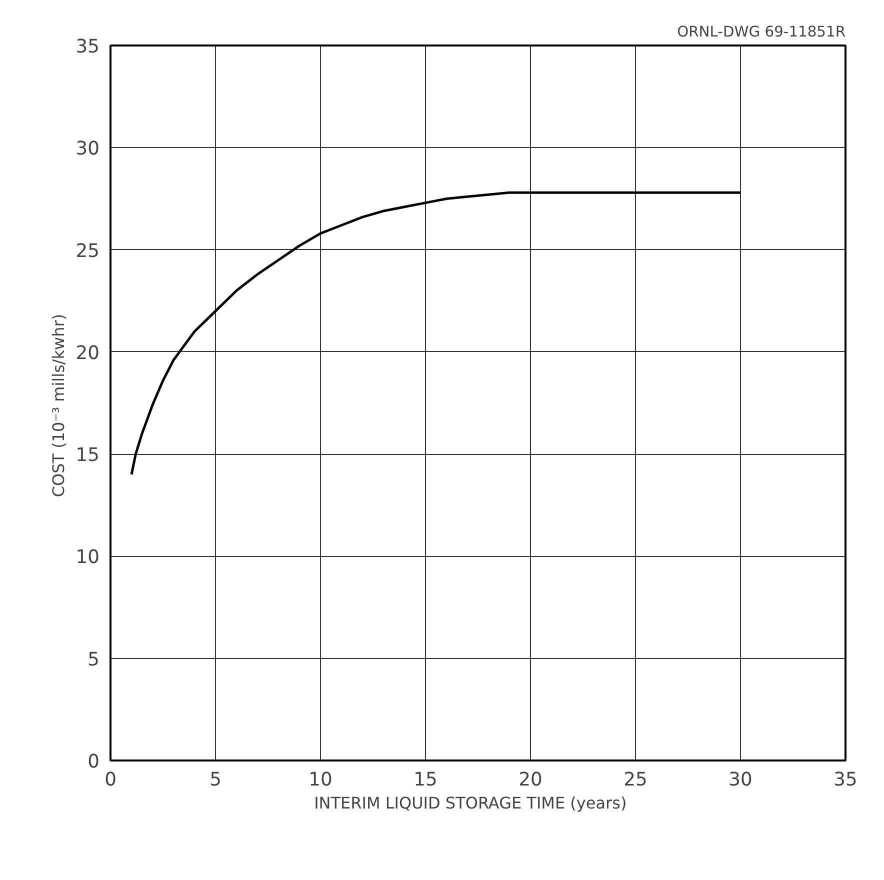 The height and width of the screenshot is (880, 884). Describe the element at coordinates (88, 557) in the screenshot. I see `y-tick-label: 10` at that location.